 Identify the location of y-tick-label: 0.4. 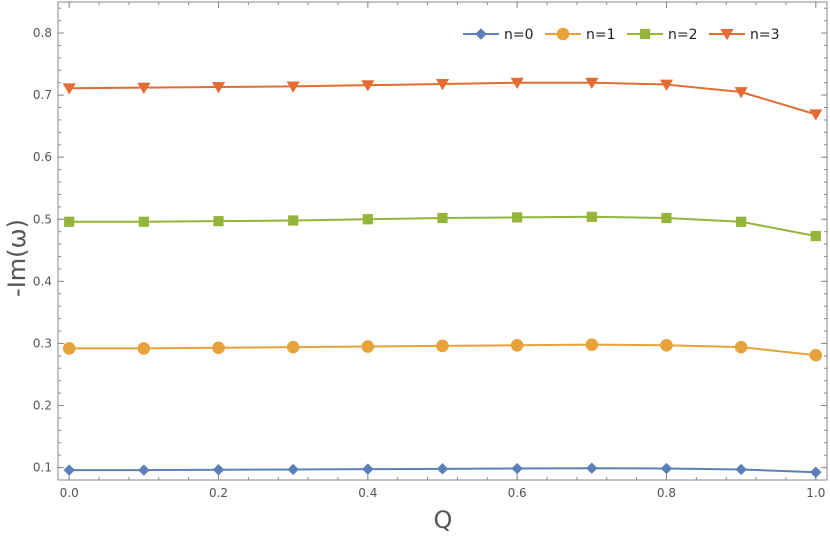
(42, 281).